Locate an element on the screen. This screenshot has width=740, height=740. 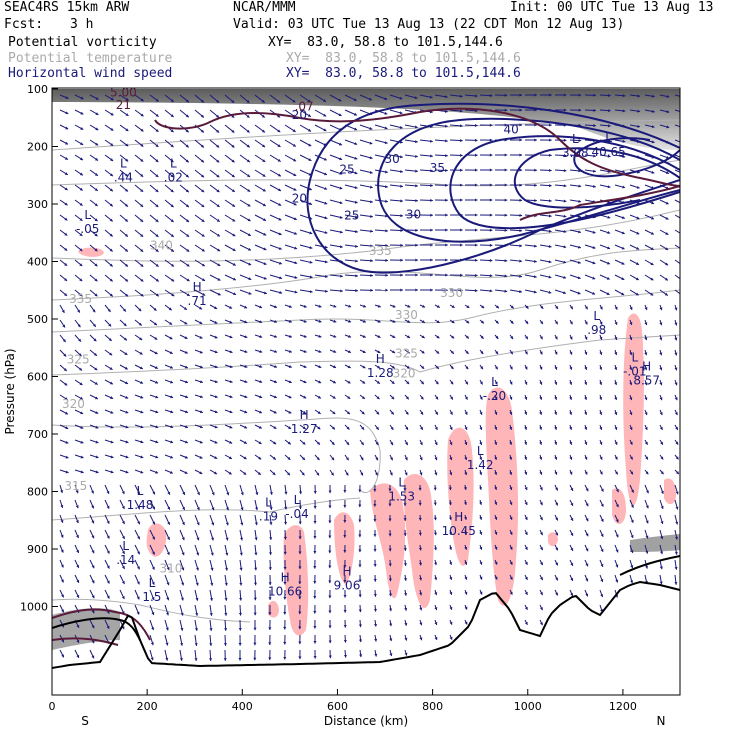
wind-vector is located at coordinates (677, 277).